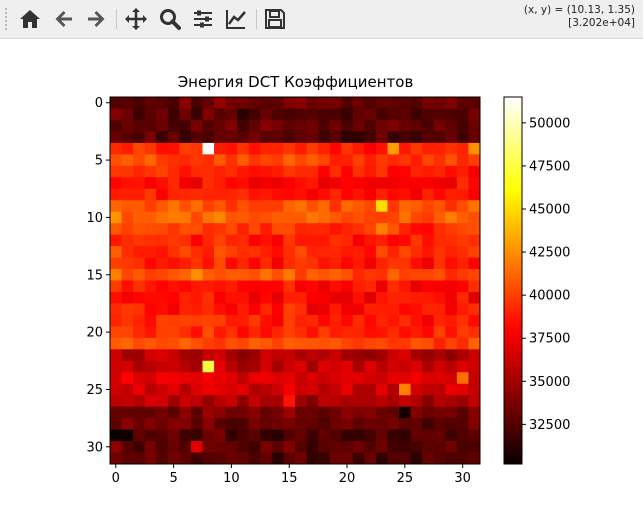 This screenshot has width=643, height=520. What do you see at coordinates (579, 10) in the screenshot?
I see `coords-xy: (x, y) = (10.13, 1.35)` at bounding box center [579, 10].